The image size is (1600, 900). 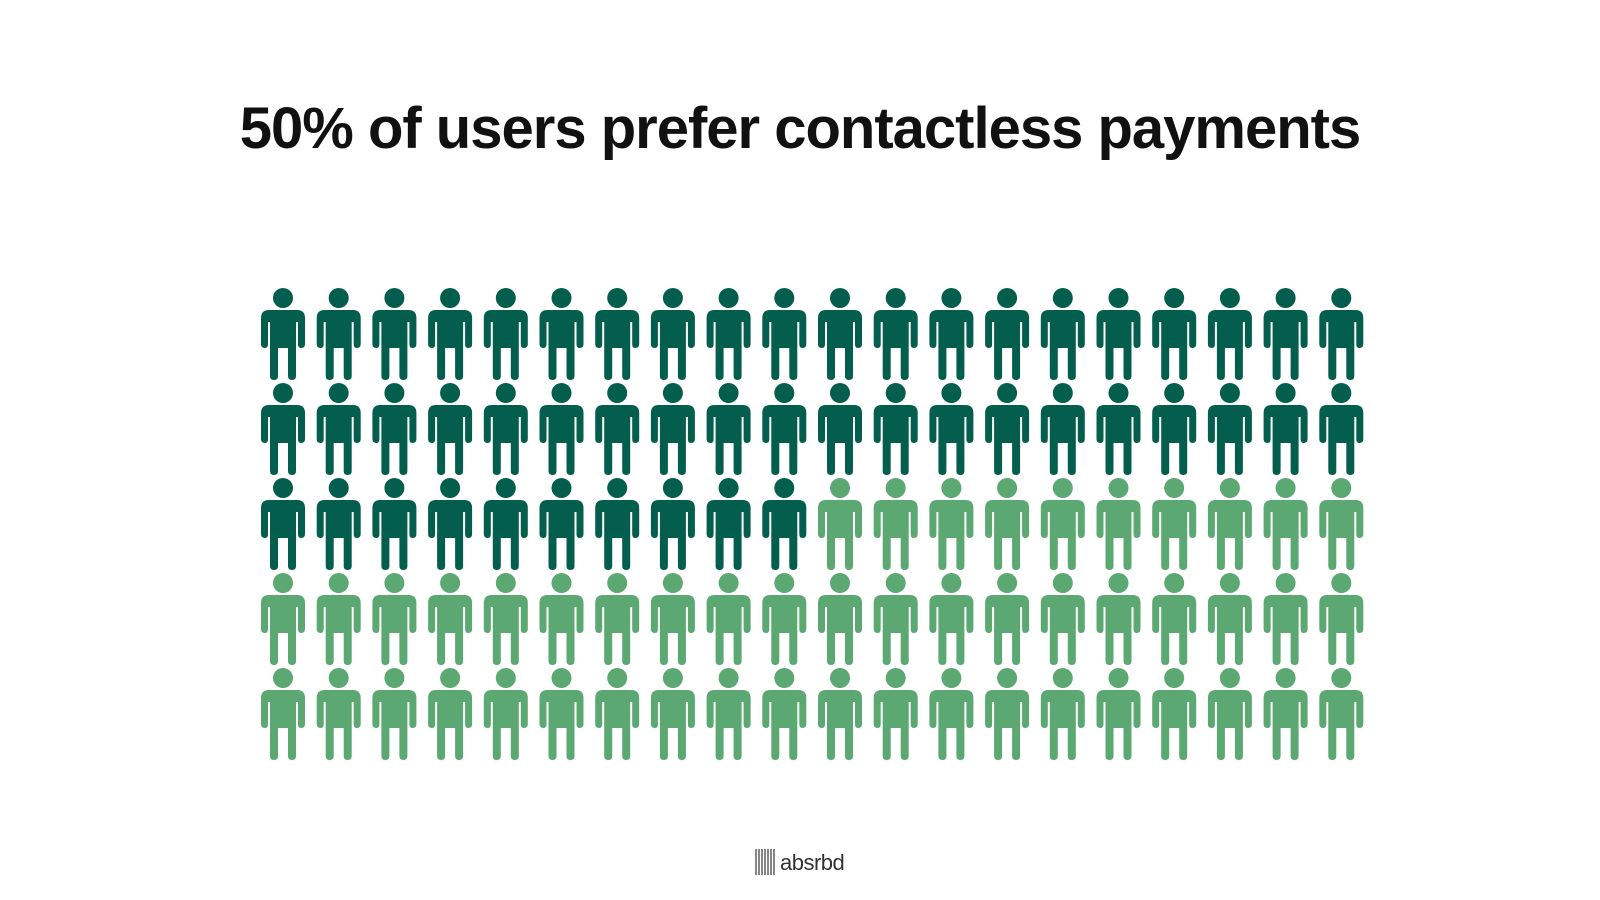 I want to click on chart-title: 50% of users prefer contactless payments, so click(x=800, y=128).